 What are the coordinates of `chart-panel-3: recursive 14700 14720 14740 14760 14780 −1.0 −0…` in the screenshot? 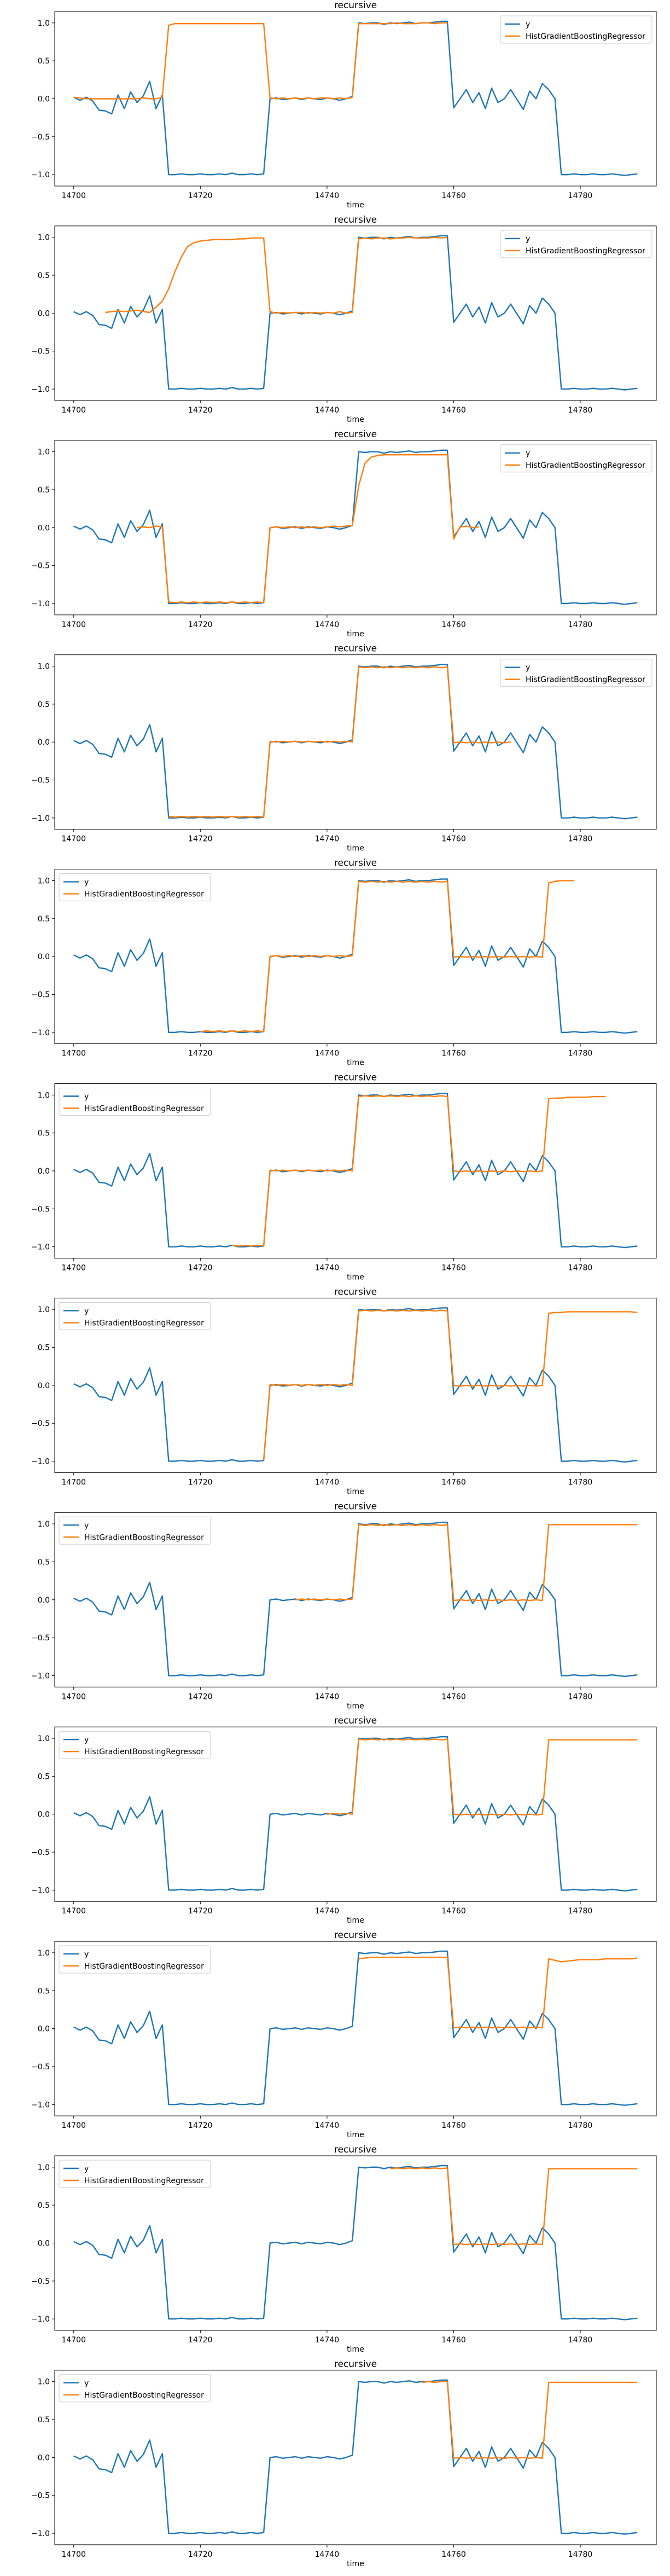 It's located at (344, 534).